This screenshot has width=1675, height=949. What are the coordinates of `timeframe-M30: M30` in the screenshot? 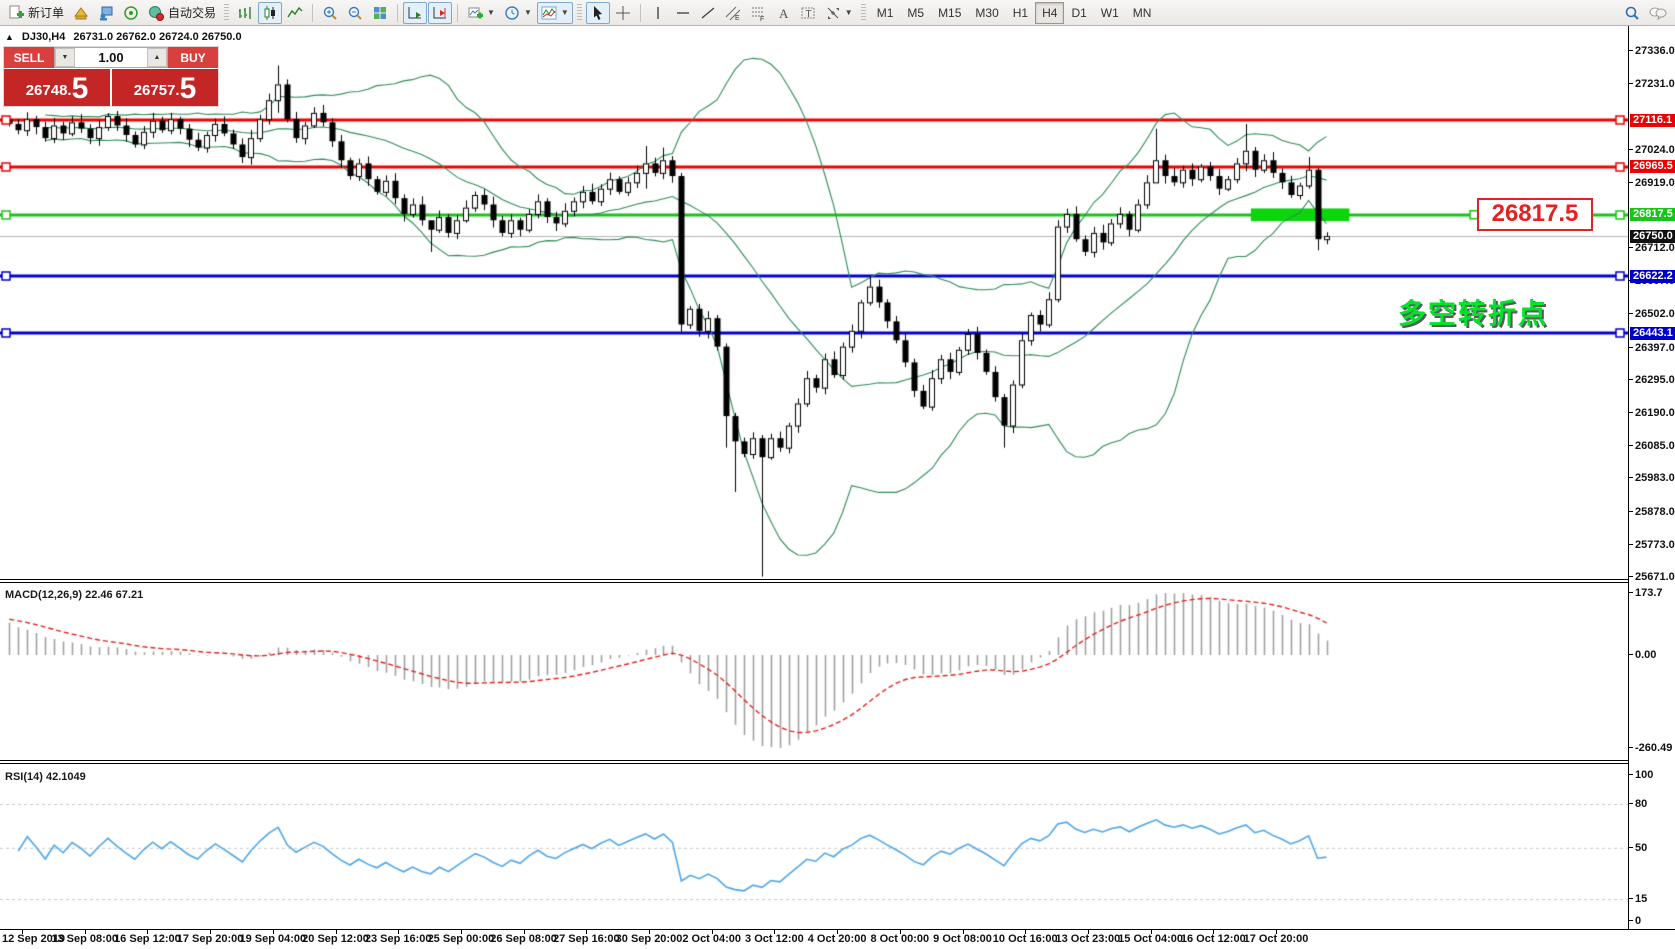 It's located at (987, 12).